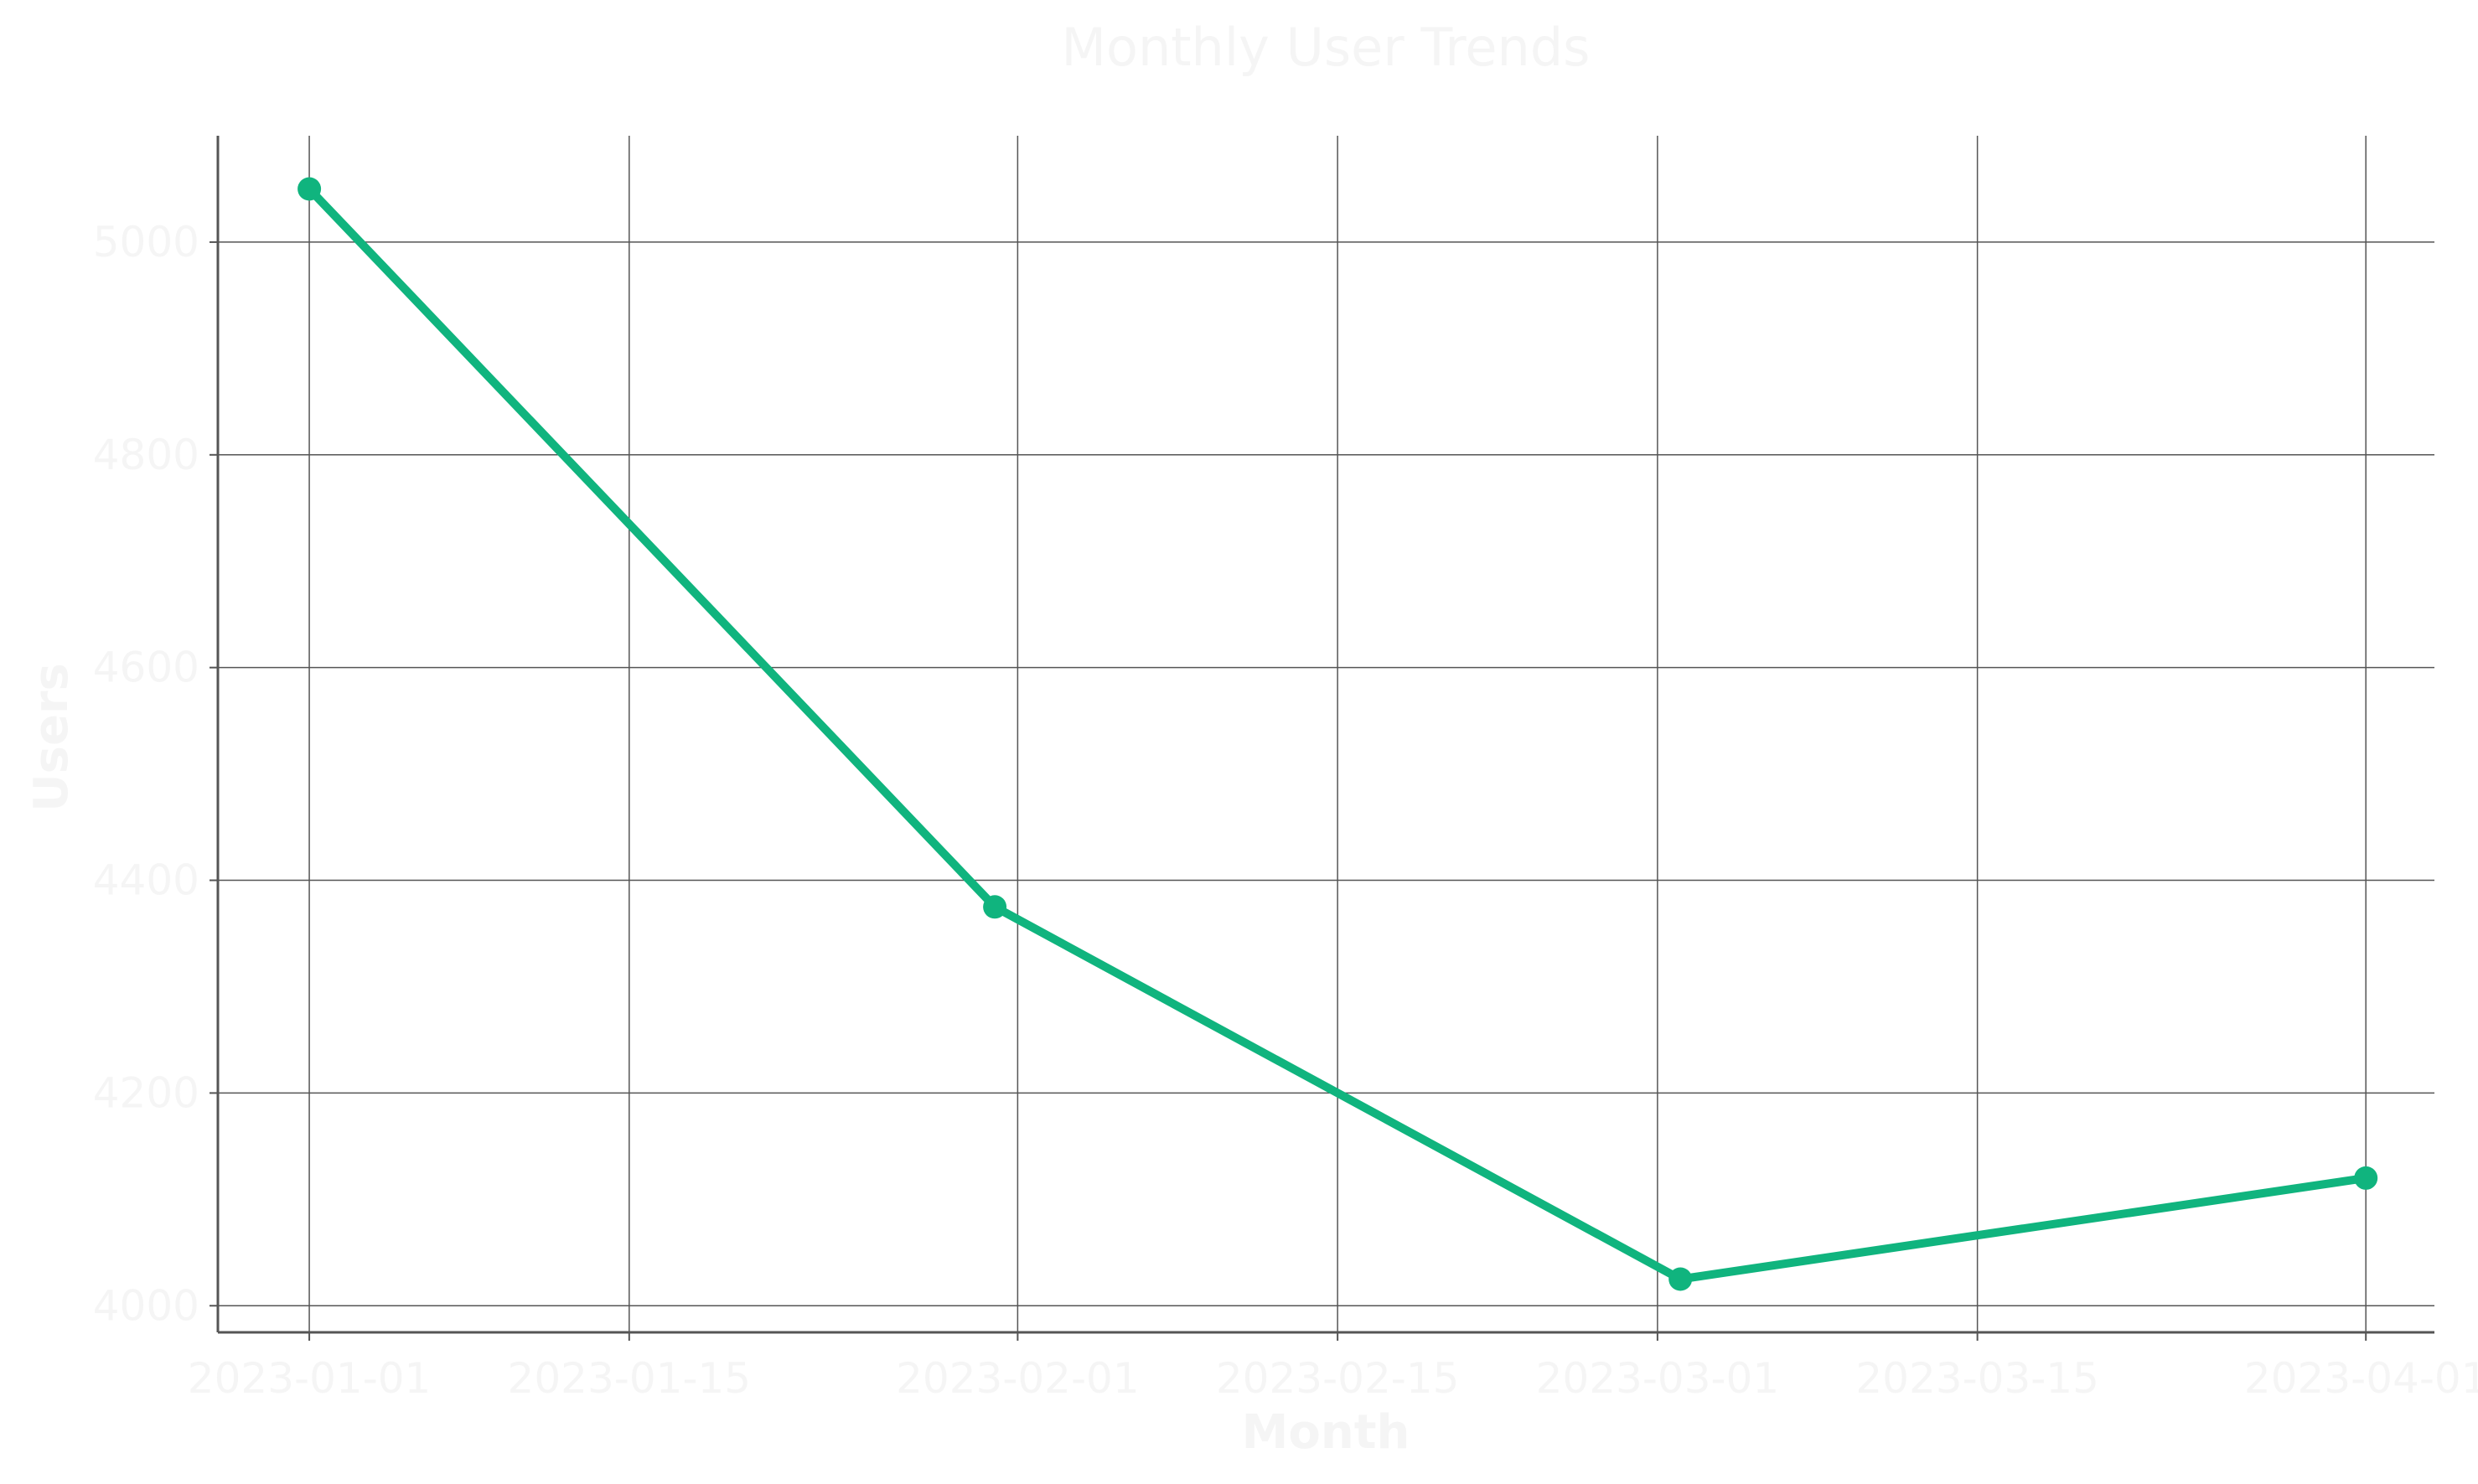 This screenshot has height=1484, width=2478. I want to click on x-tick-label: 2023-03-15, so click(1977, 1379).